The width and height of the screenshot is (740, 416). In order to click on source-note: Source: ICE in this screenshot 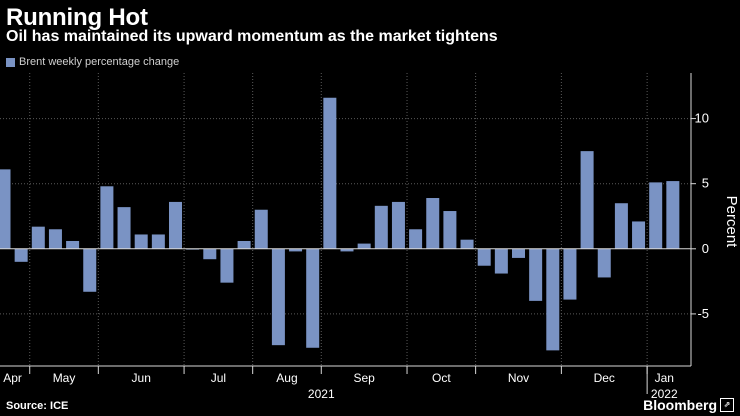, I will do `click(37, 406)`.